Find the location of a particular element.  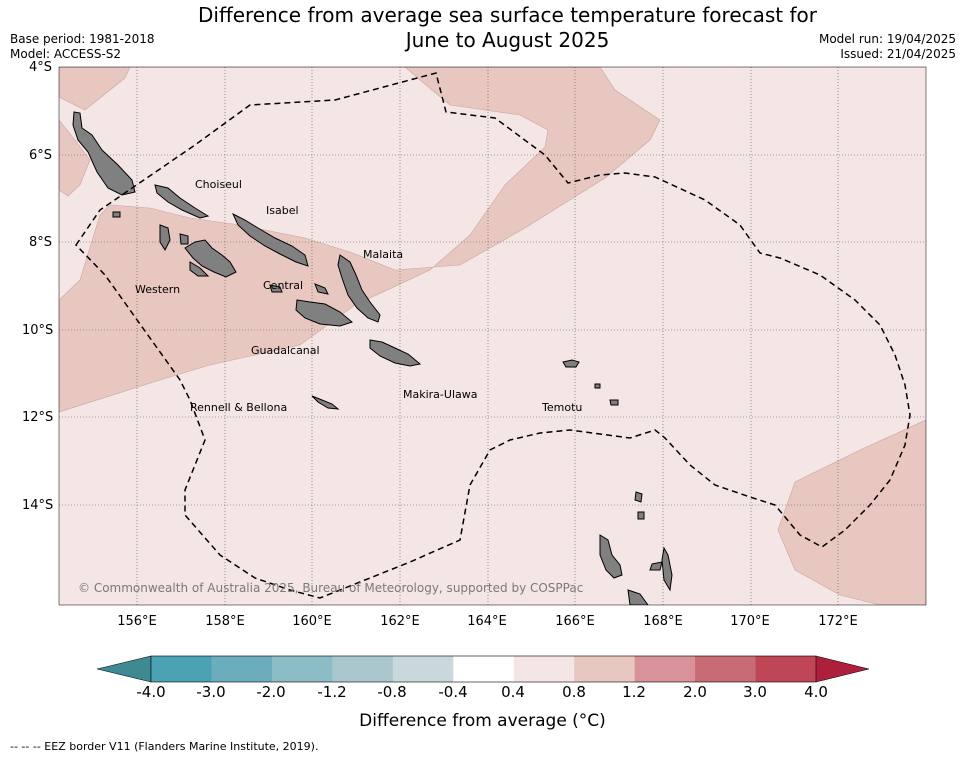

island-ontong-java is located at coordinates (116, 214).